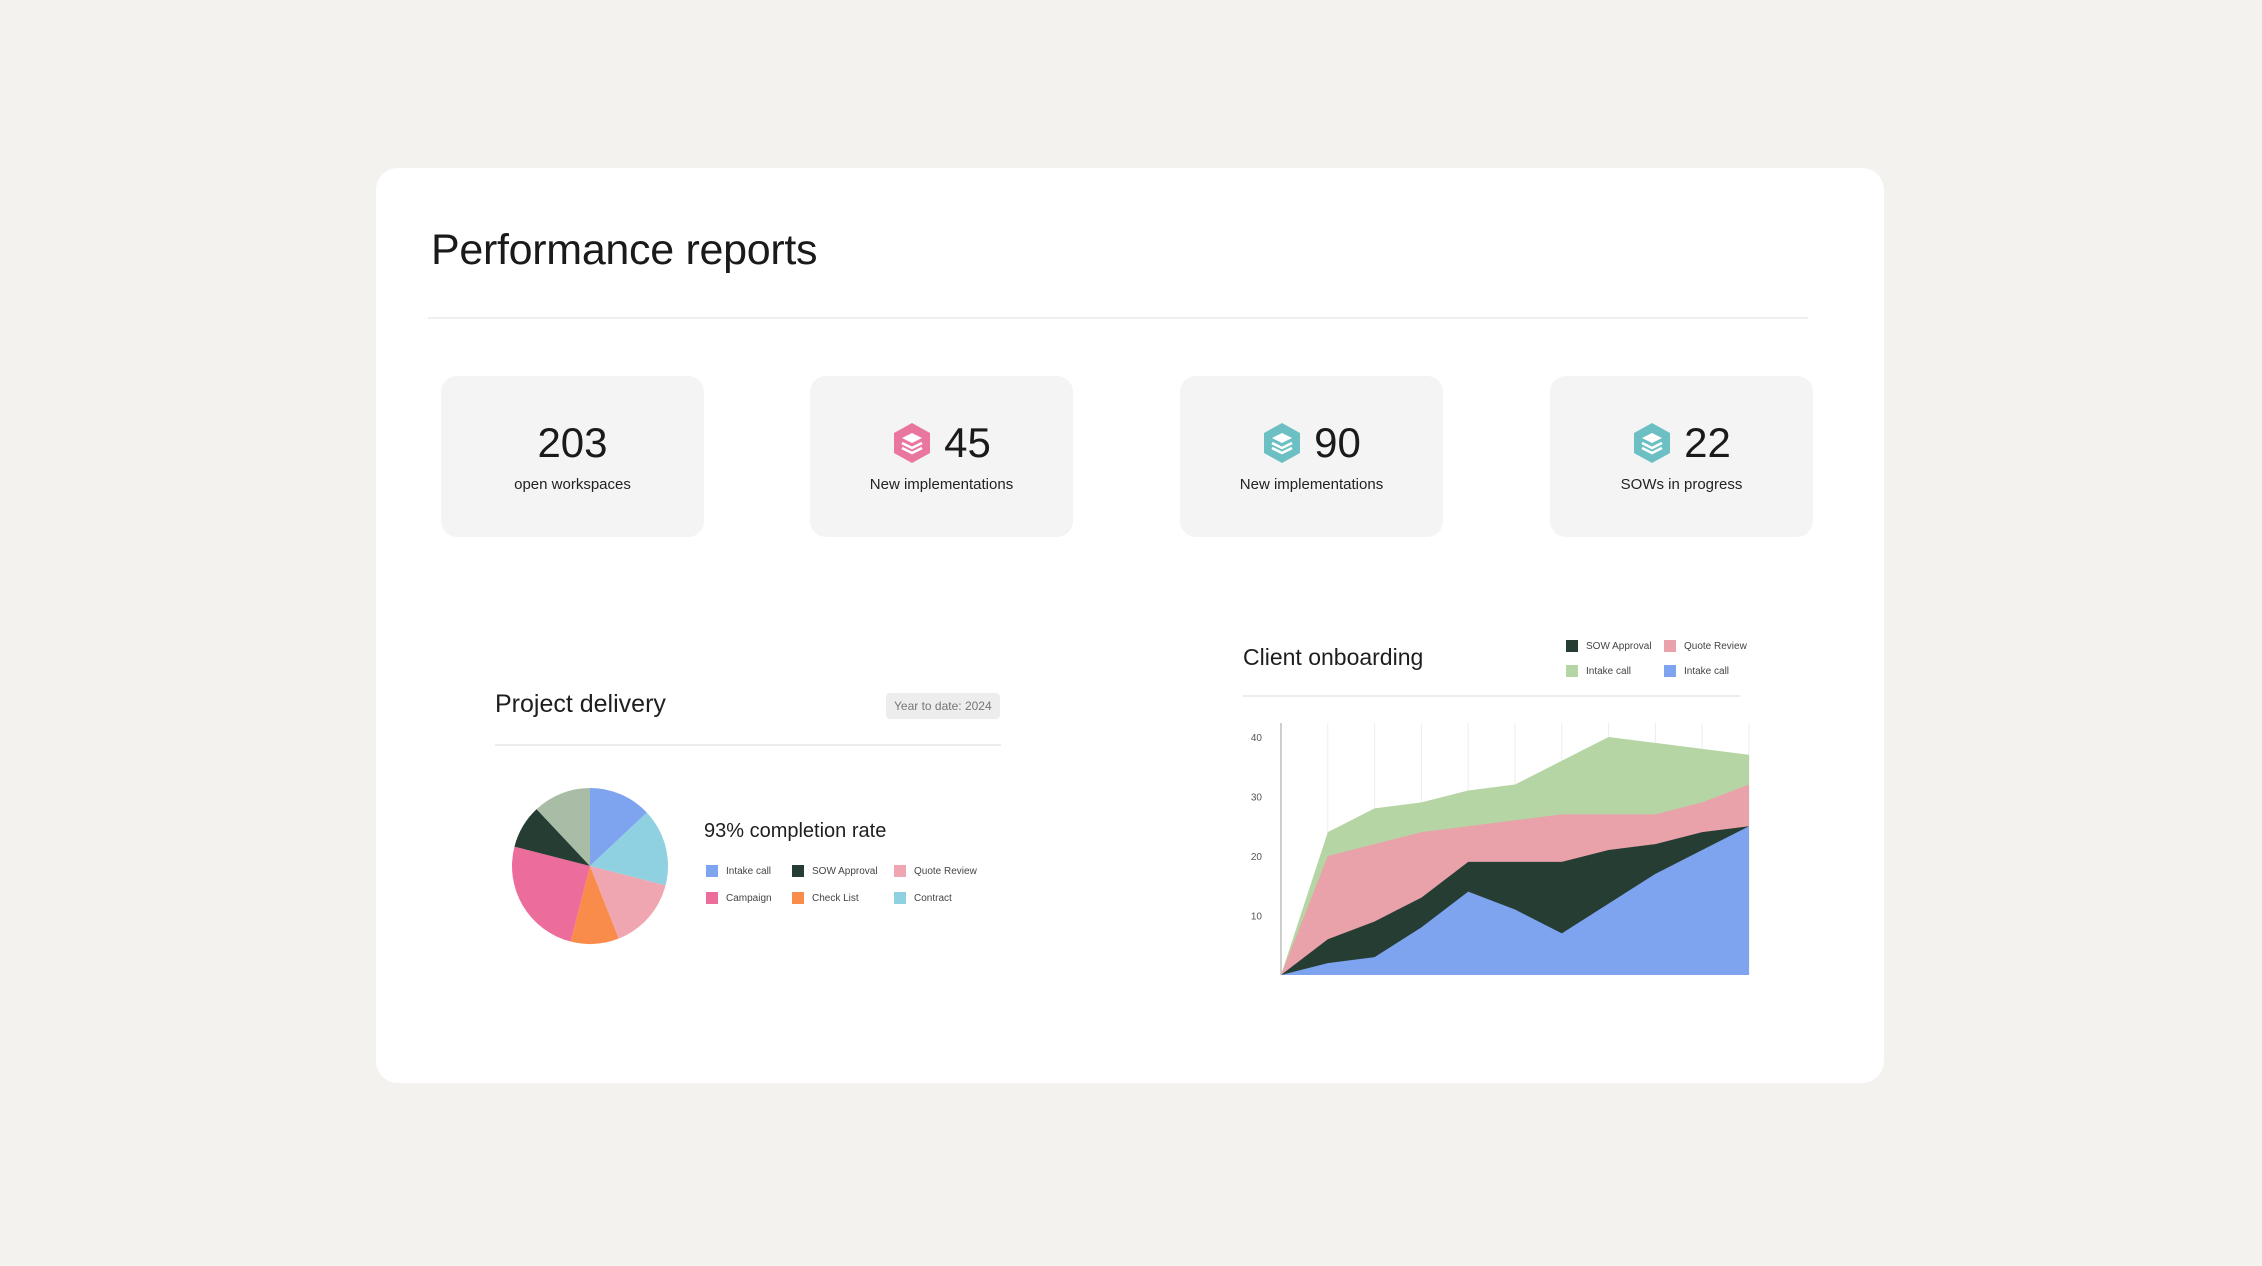 The height and width of the screenshot is (1266, 2262). Describe the element at coordinates (1491, 696) in the screenshot. I see `client-onboarding-divider` at that location.